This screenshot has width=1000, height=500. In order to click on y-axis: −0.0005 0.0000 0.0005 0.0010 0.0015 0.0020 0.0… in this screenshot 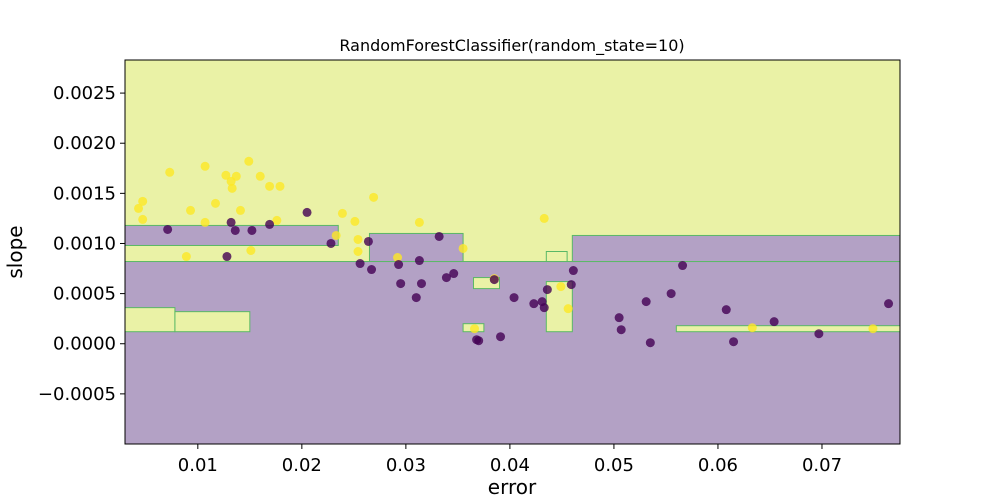, I will do `click(81, 244)`.